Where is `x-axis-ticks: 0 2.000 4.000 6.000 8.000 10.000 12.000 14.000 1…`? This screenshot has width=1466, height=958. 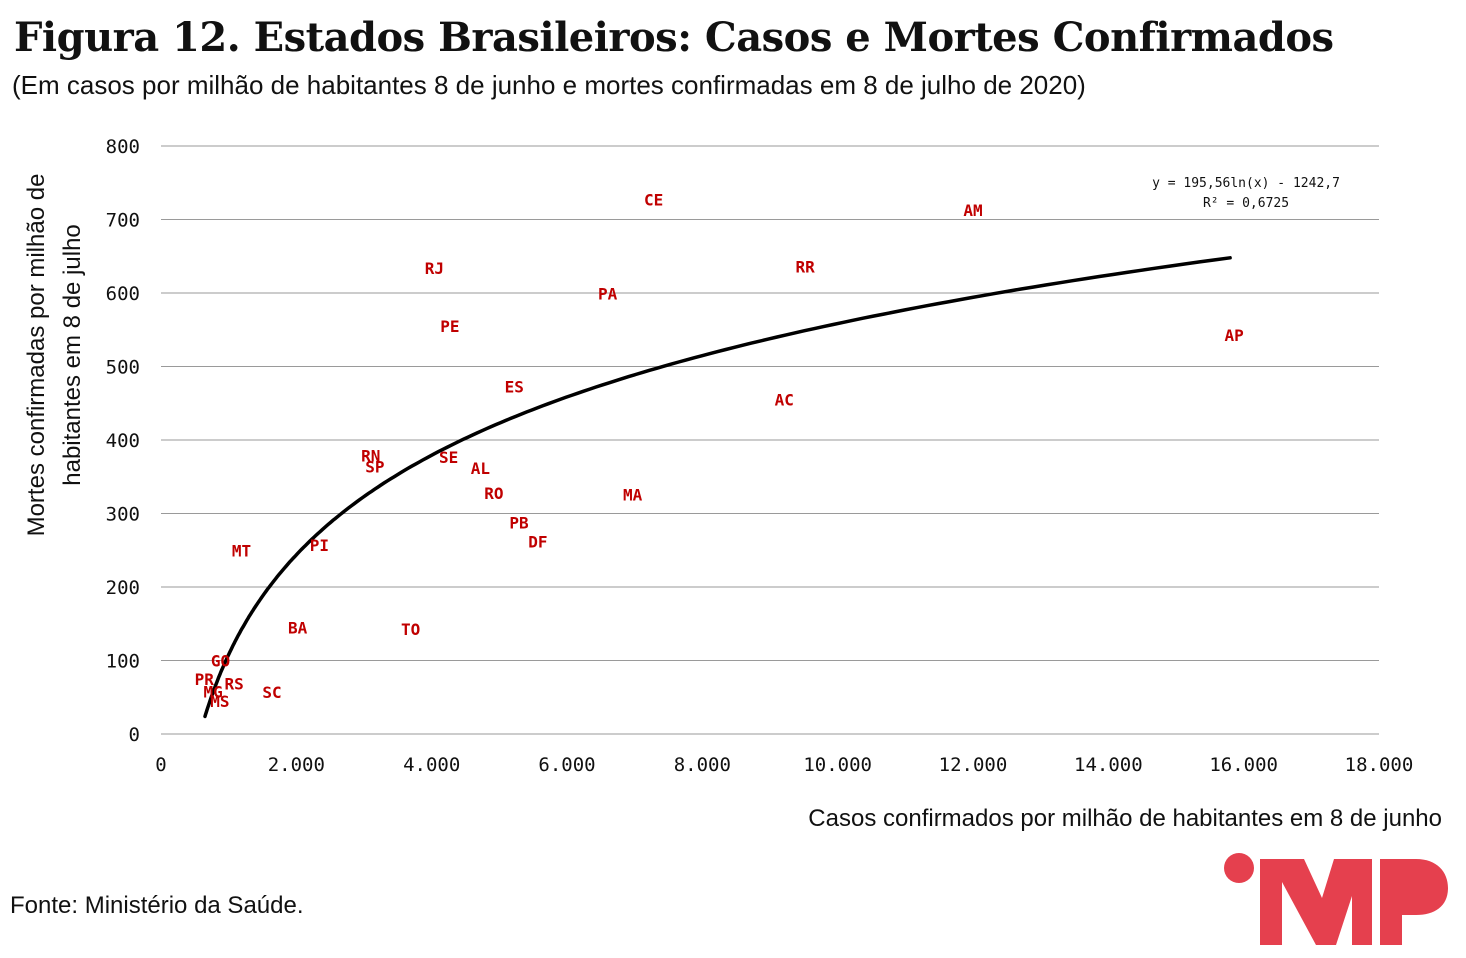
x-axis-ticks: 0 2.000 4.000 6.000 8.000 10.000 12.000 14.000 1… is located at coordinates (784, 765).